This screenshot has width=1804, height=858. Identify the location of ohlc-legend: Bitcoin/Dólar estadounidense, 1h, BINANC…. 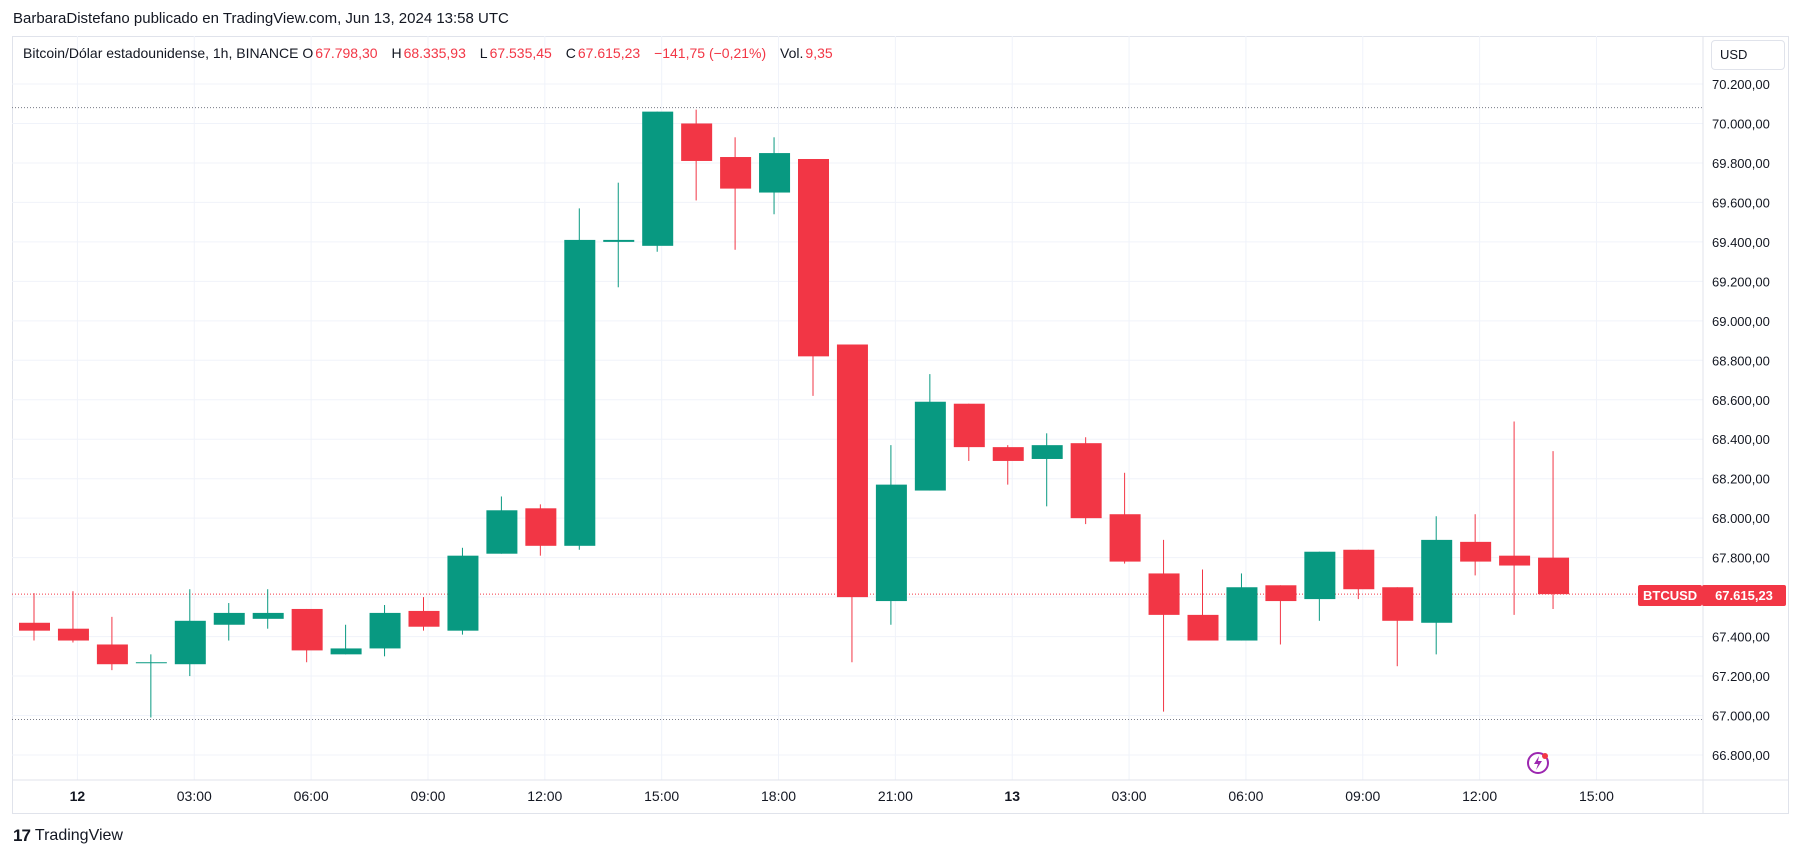
(433, 53).